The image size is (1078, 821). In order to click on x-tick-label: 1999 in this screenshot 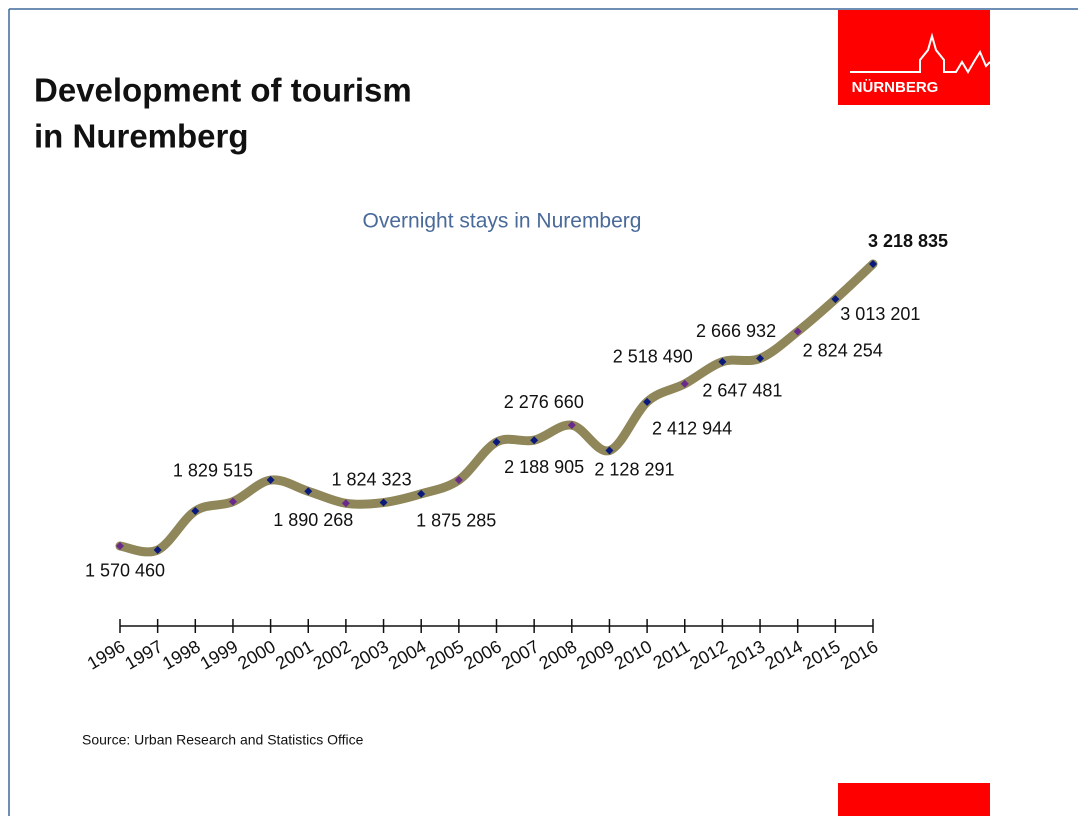, I will do `click(219, 654)`.